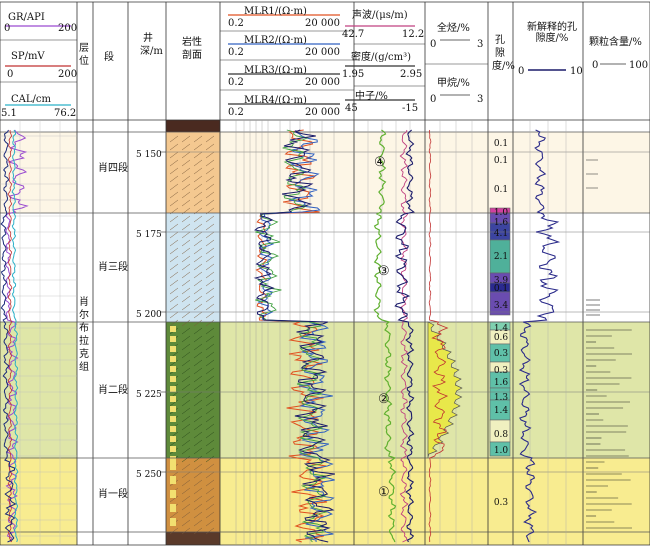 The width and height of the screenshot is (650, 554). Describe the element at coordinates (639, 65) in the screenshot. I see `grain-max: 100` at that location.